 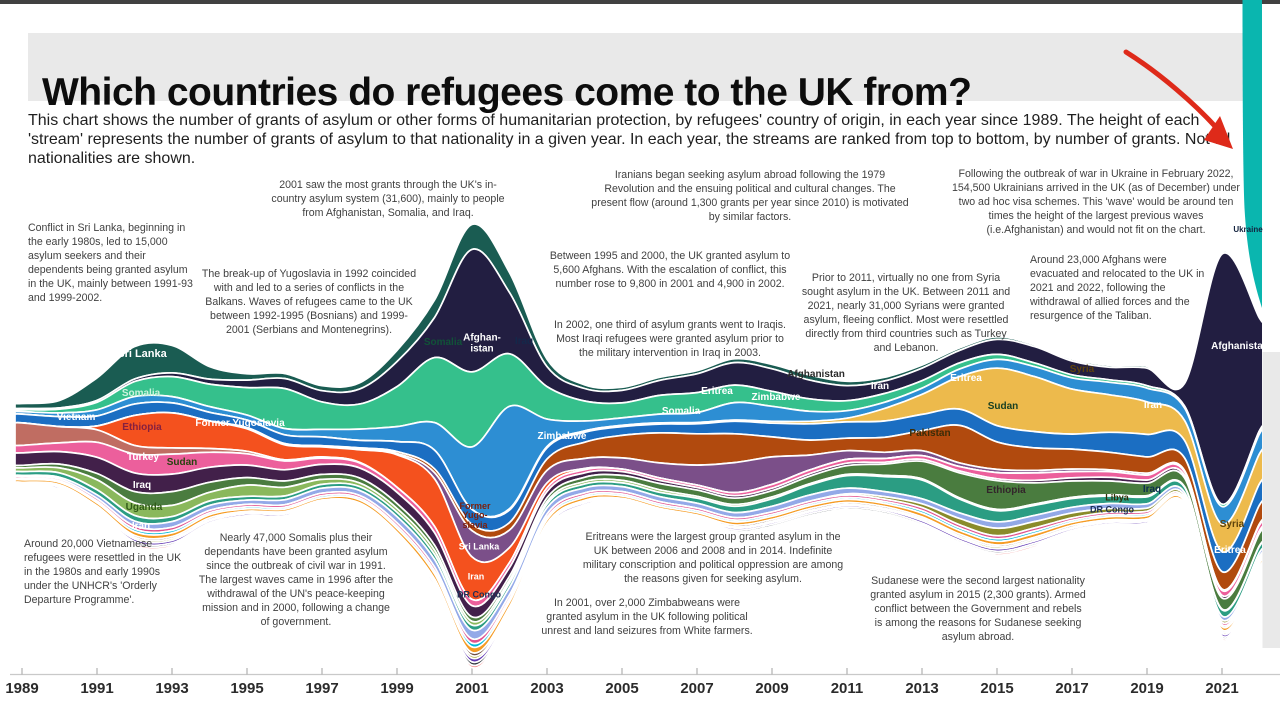 What do you see at coordinates (1222, 688) in the screenshot?
I see `axis-year-2021: 2021` at bounding box center [1222, 688].